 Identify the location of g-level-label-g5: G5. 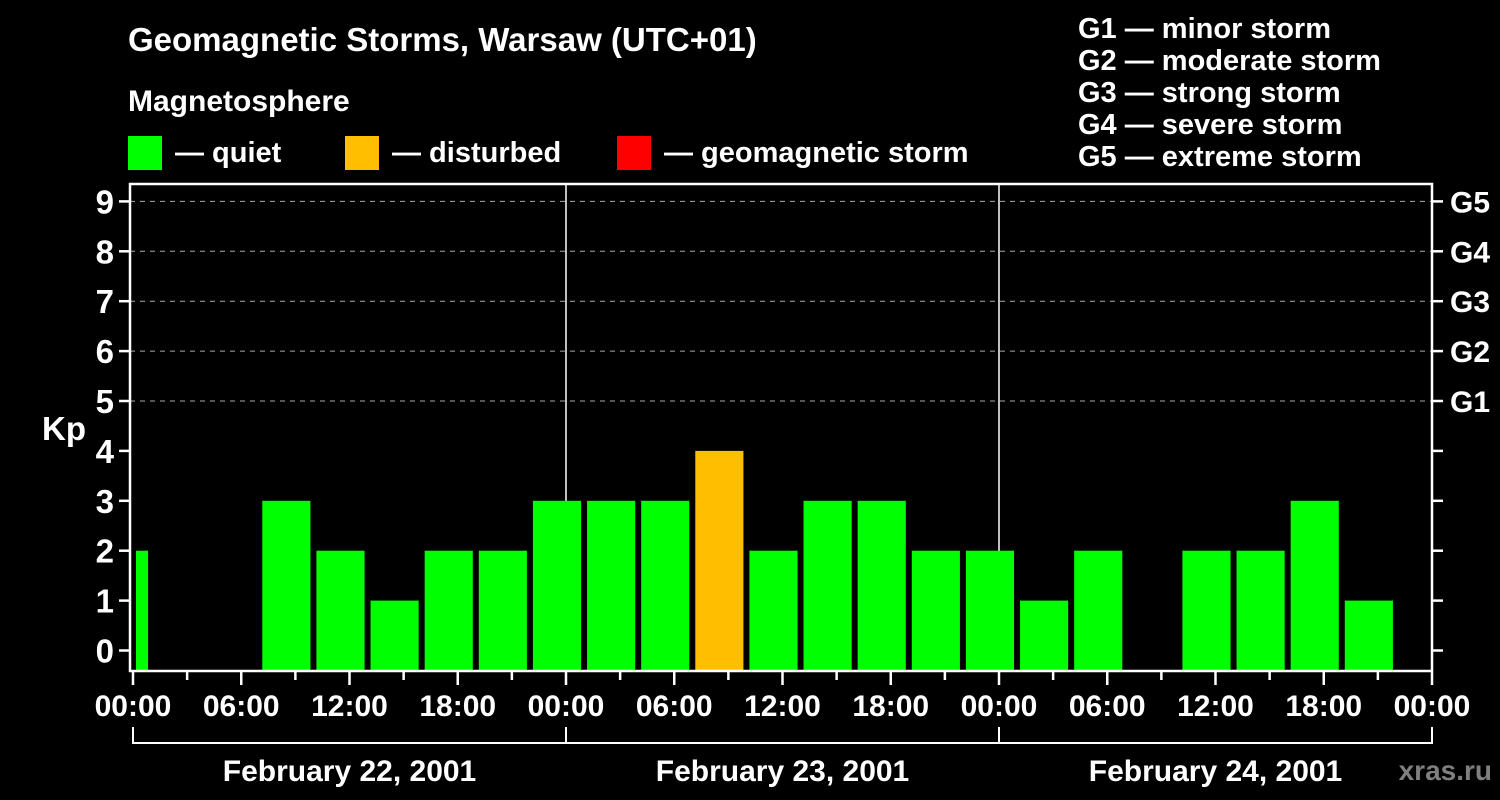
(1470, 202).